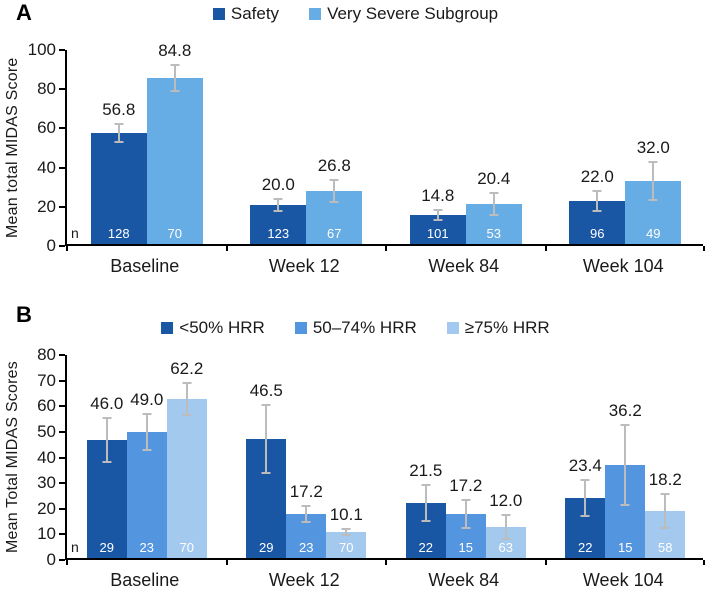  Describe the element at coordinates (46, 508) in the screenshot. I see `y-tick-label: 20` at that location.